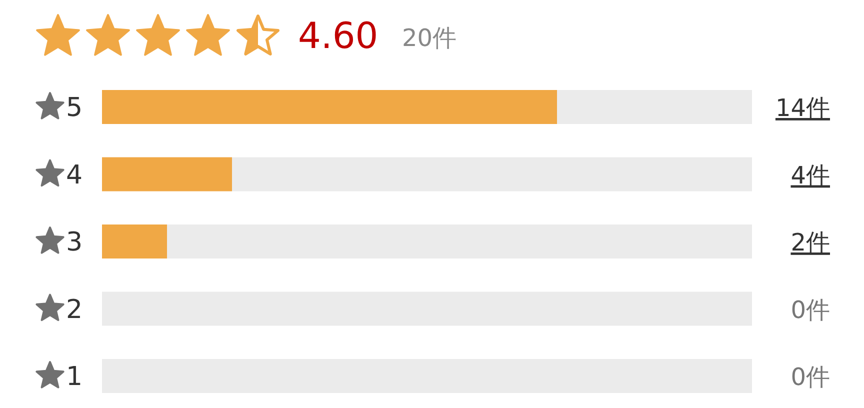  Describe the element at coordinates (338, 36) in the screenshot. I see `chart-title: 4.60` at that location.